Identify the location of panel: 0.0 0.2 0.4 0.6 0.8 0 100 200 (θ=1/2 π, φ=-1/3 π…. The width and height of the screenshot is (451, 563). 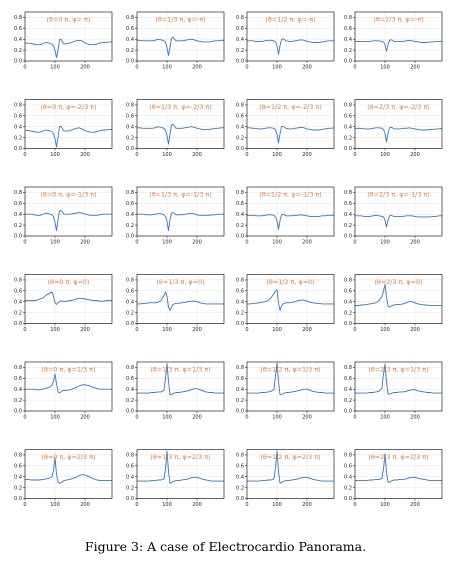
(285, 216).